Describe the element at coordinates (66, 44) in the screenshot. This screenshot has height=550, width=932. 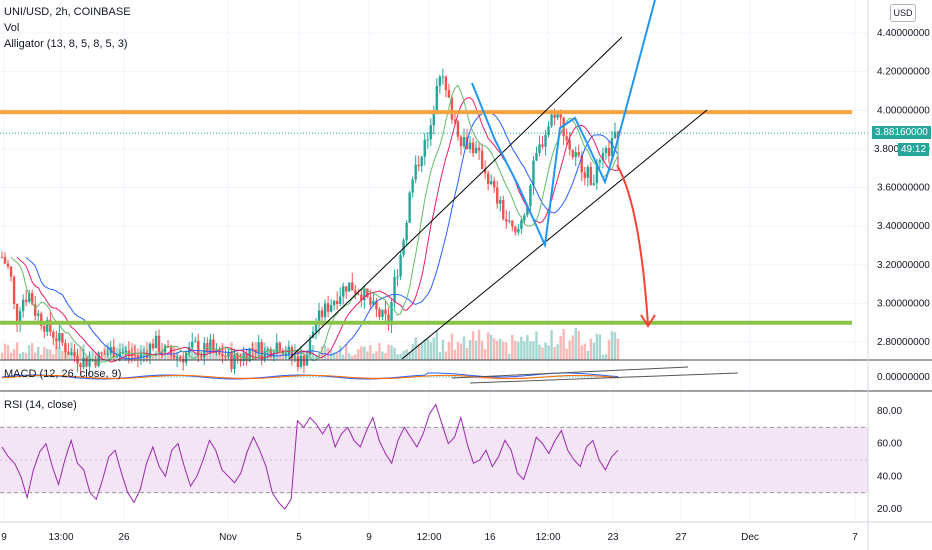
I see `alligator-legend: Alligator (13, 8, 5, 8, 5, 3)` at that location.